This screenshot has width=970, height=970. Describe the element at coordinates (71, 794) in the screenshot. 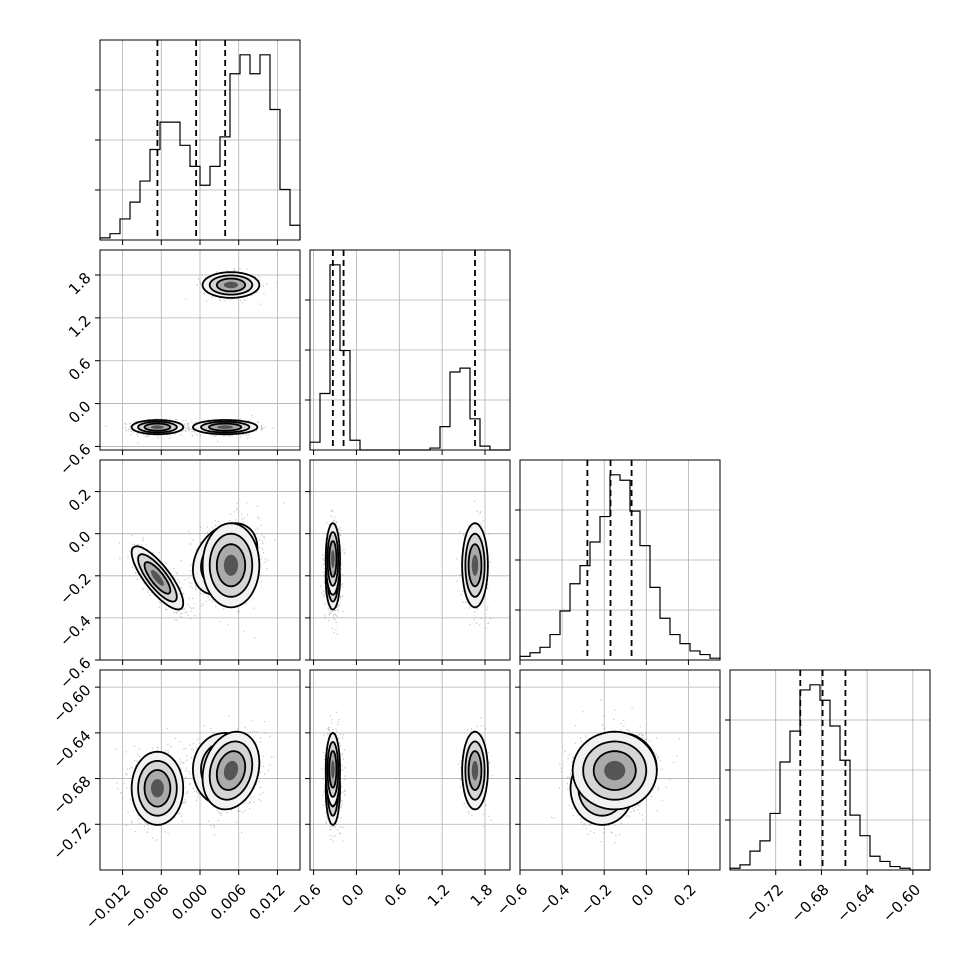

I see `y-tick-label: −0.68` at that location.